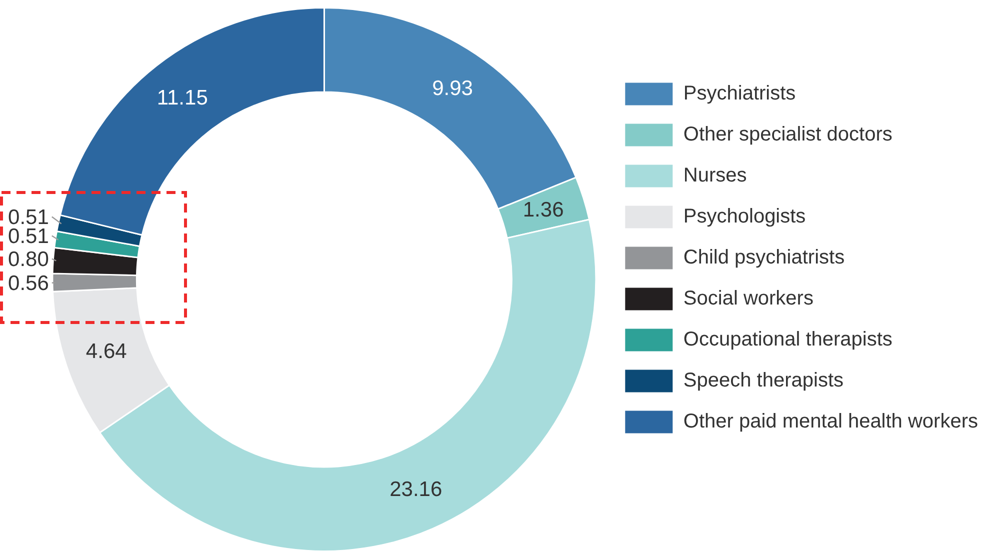  What do you see at coordinates (763, 381) in the screenshot?
I see `legend-label: Speech therapists` at bounding box center [763, 381].